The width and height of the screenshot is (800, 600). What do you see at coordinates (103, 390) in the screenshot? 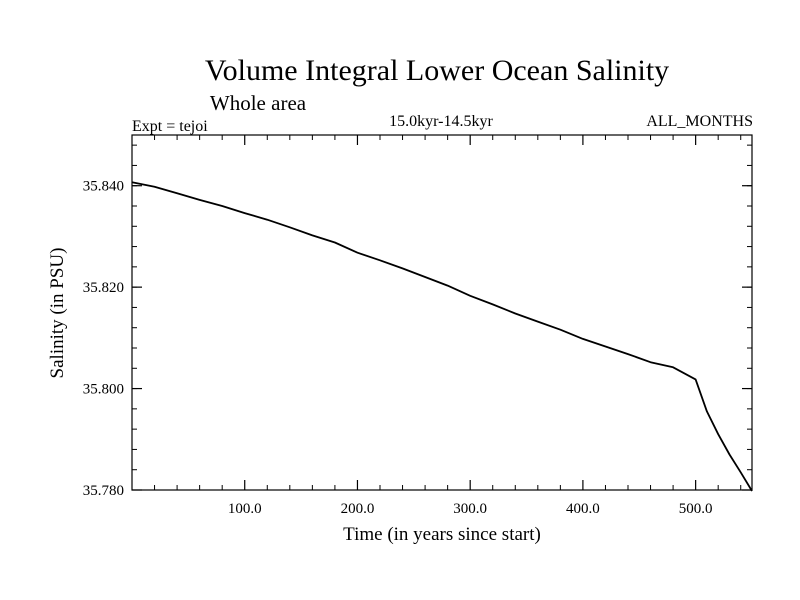
I see `y-tick-label: 35.800` at bounding box center [103, 390].